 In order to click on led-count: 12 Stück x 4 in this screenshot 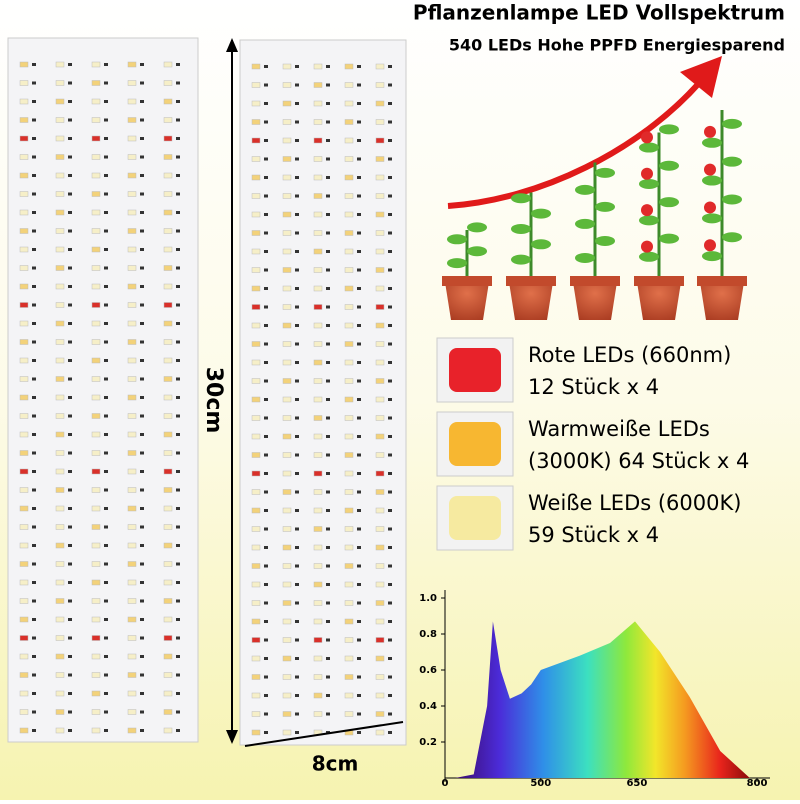, I will do `click(593, 387)`.